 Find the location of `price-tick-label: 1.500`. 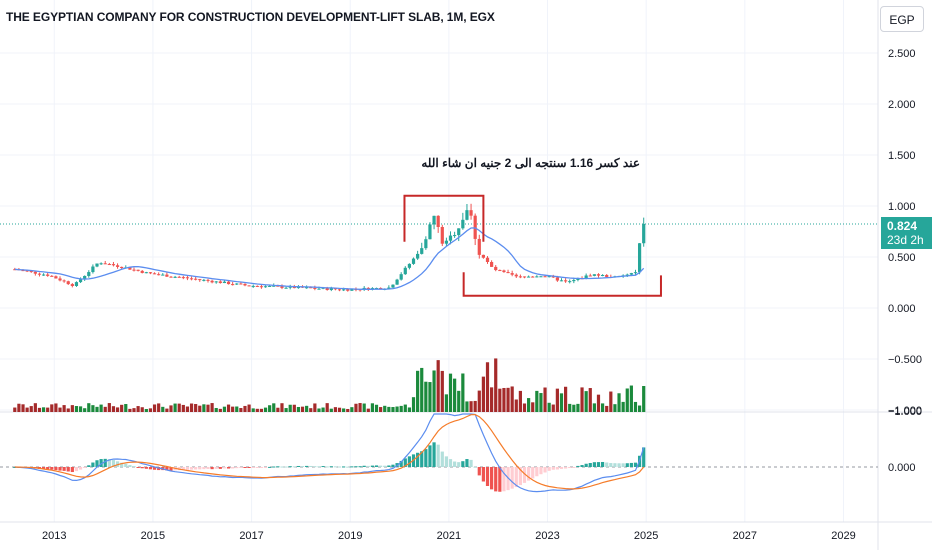

price-tick-label: 1.500 is located at coordinates (902, 156).